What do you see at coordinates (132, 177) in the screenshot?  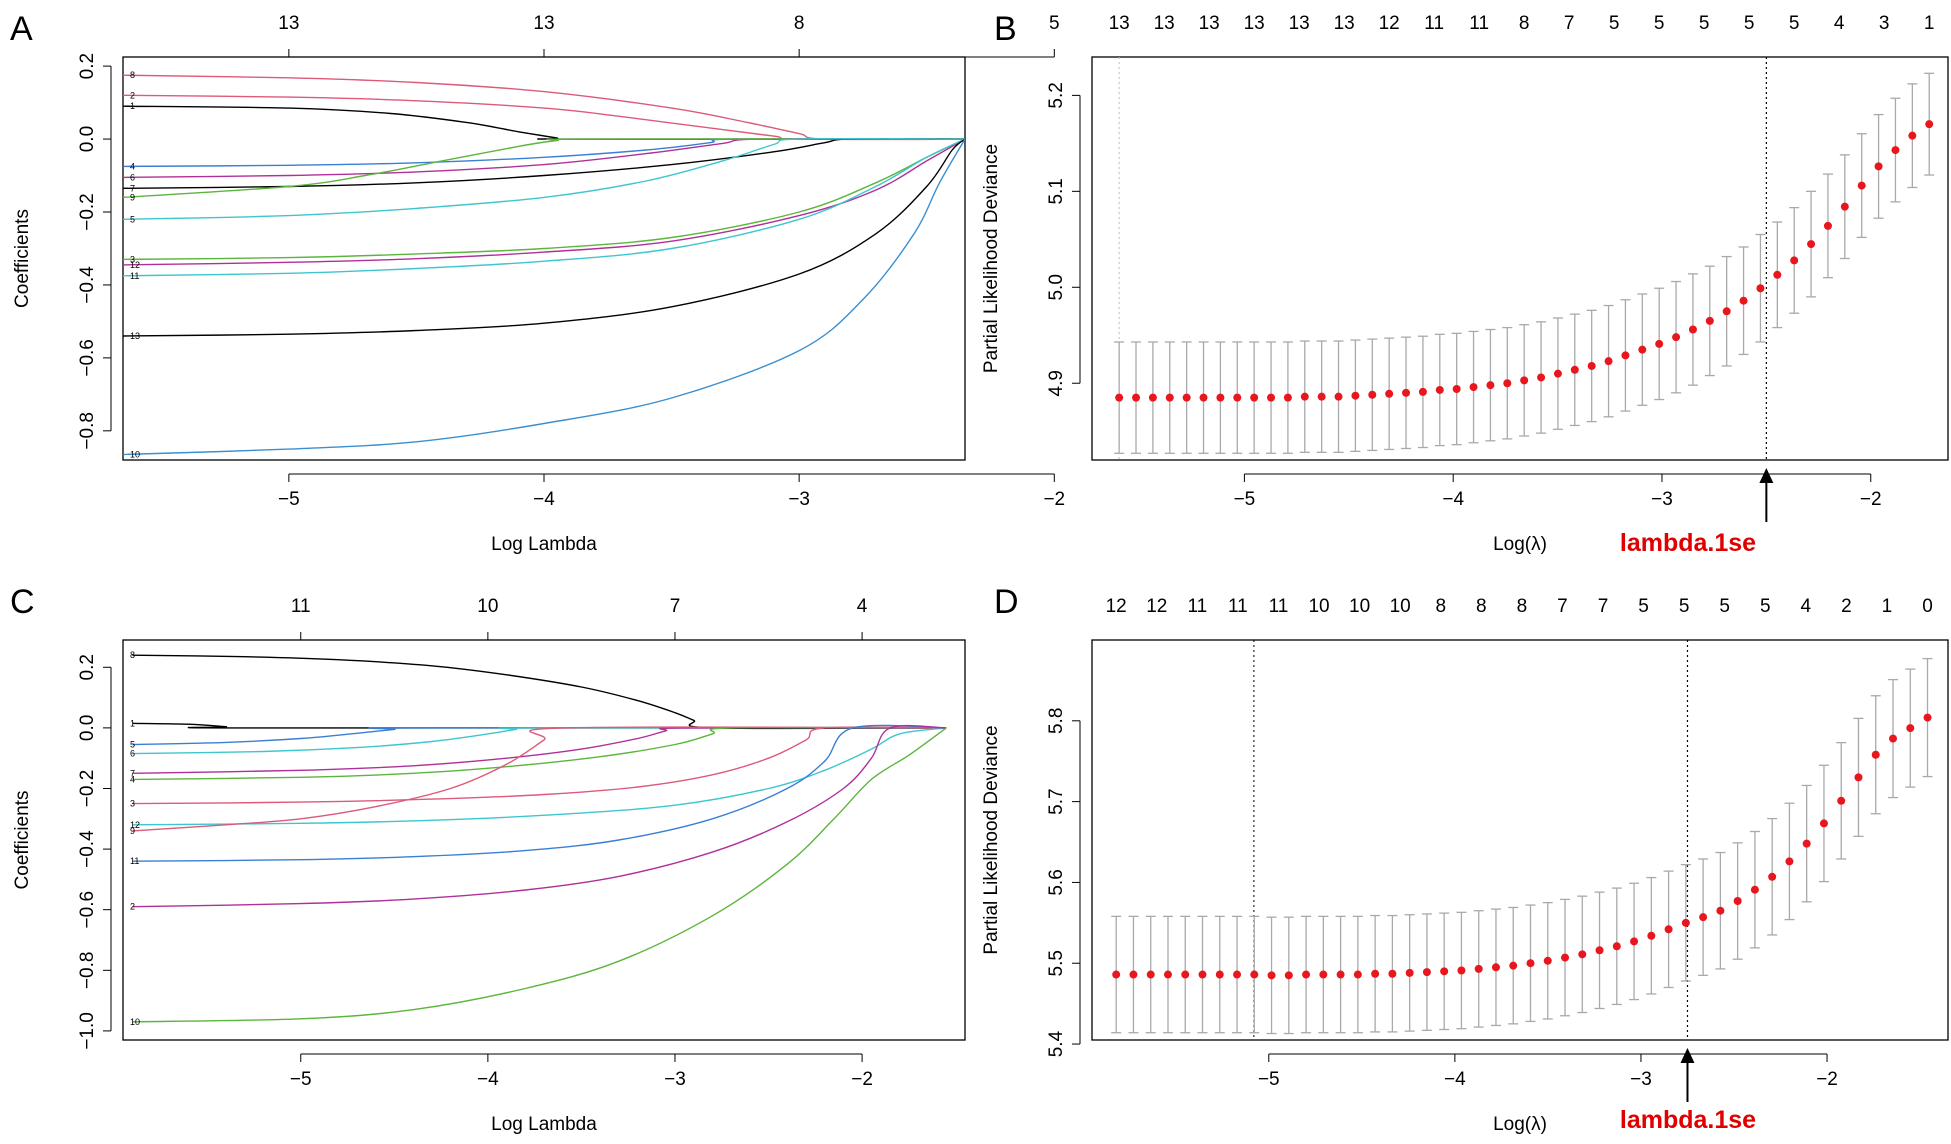 I see `path-label-6: 6` at bounding box center [132, 177].